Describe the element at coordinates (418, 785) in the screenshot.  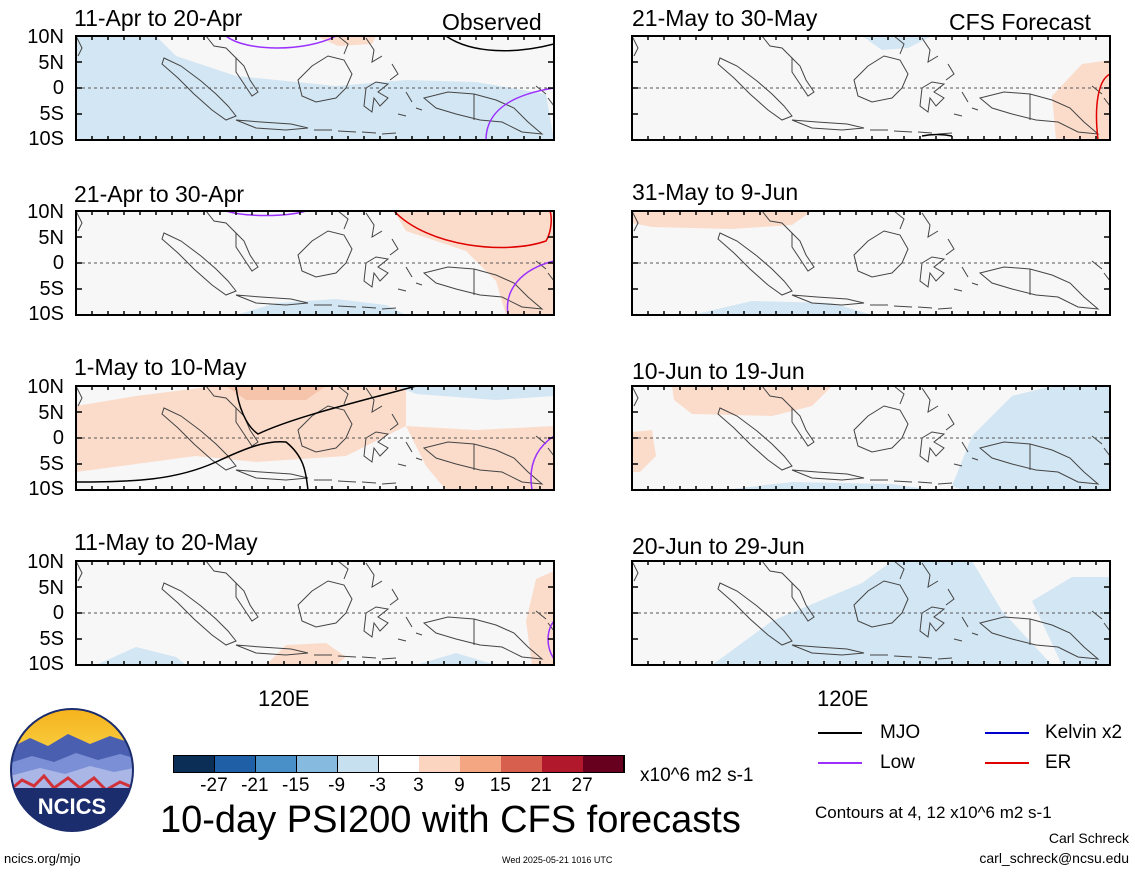
I see `colorbar-label: 3` at that location.